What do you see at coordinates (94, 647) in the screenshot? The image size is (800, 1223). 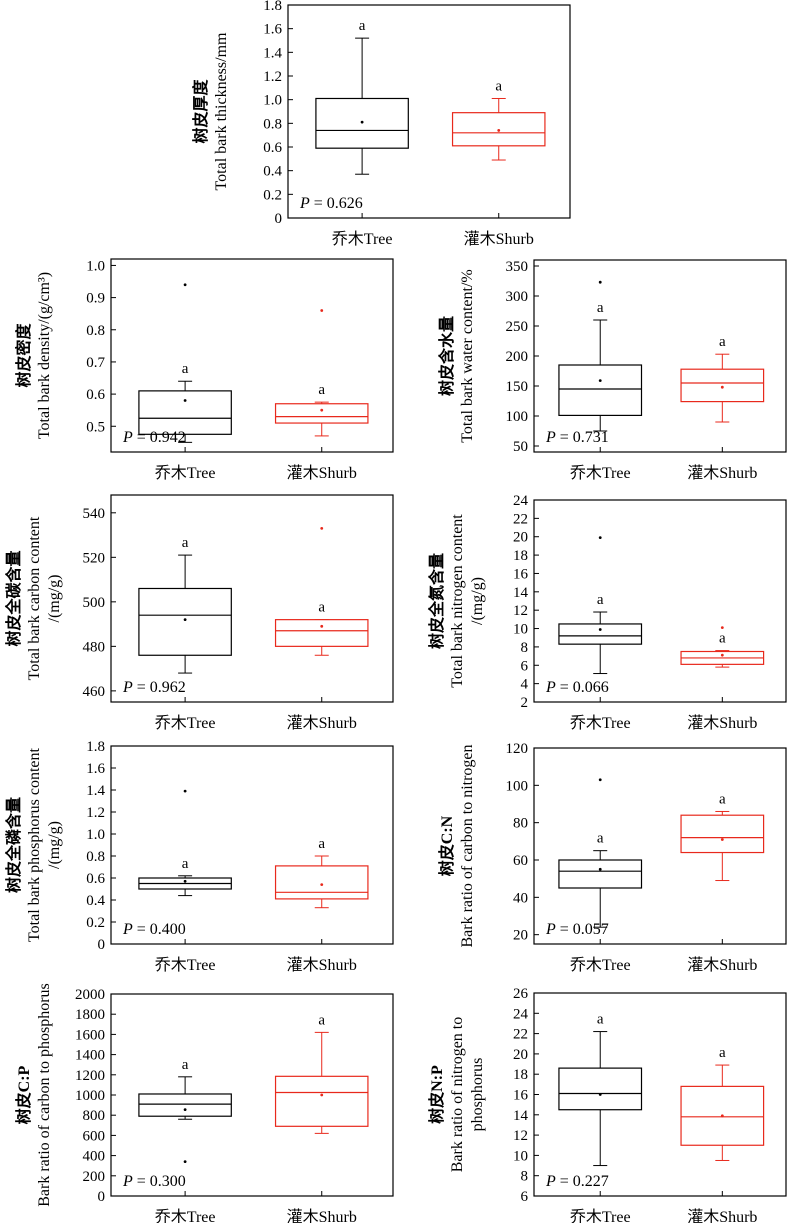 I see `y-tick-label: 480` at bounding box center [94, 647].